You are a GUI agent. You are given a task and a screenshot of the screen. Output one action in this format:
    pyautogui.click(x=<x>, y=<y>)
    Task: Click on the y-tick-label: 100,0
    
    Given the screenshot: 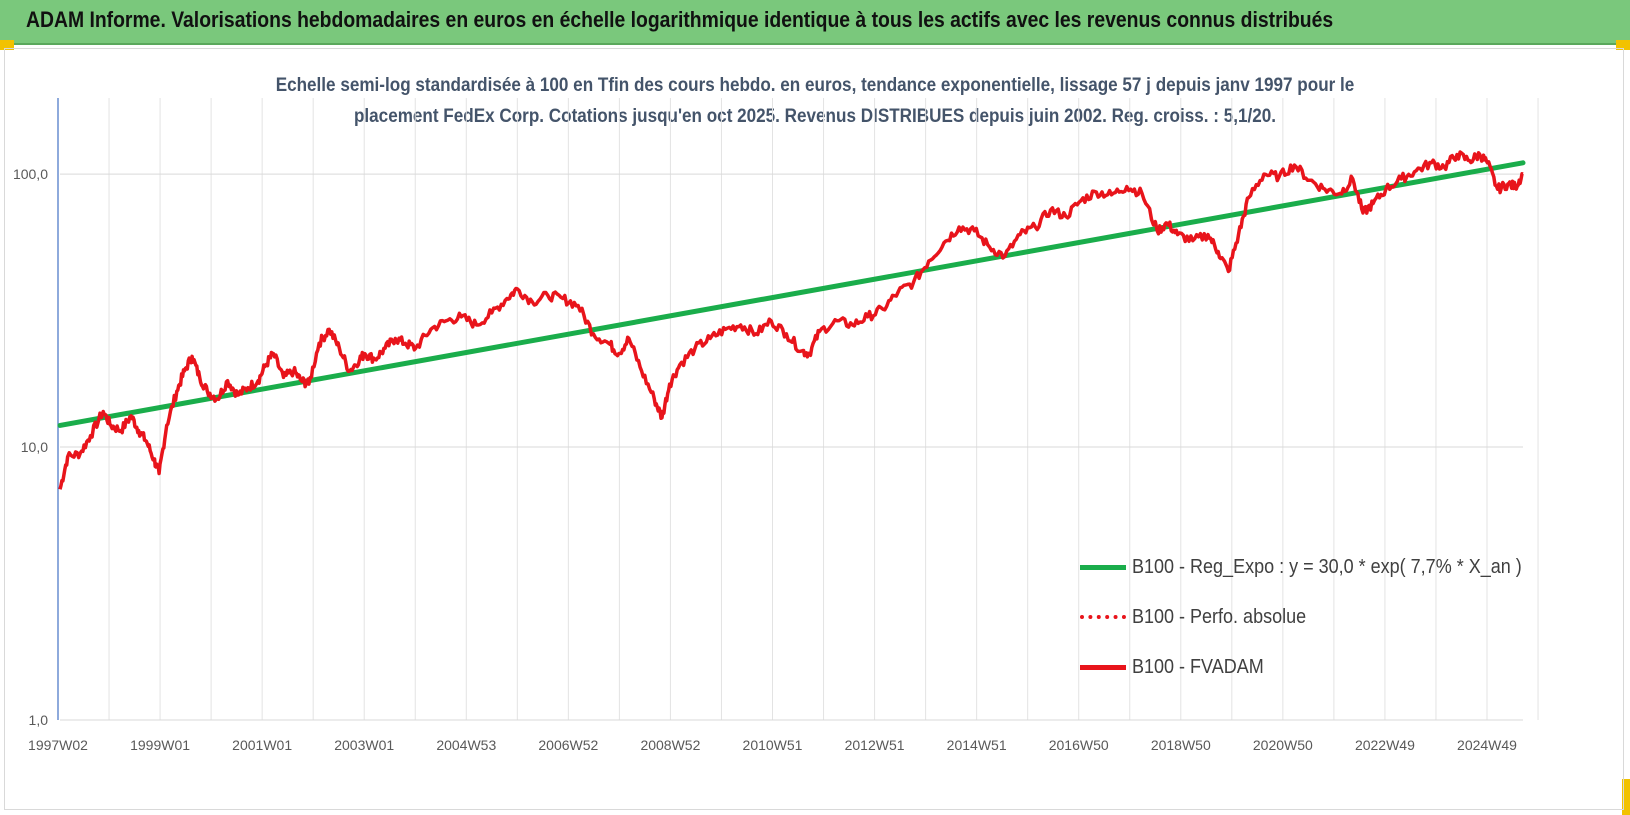 What is the action you would take?
    pyautogui.click(x=30, y=174)
    